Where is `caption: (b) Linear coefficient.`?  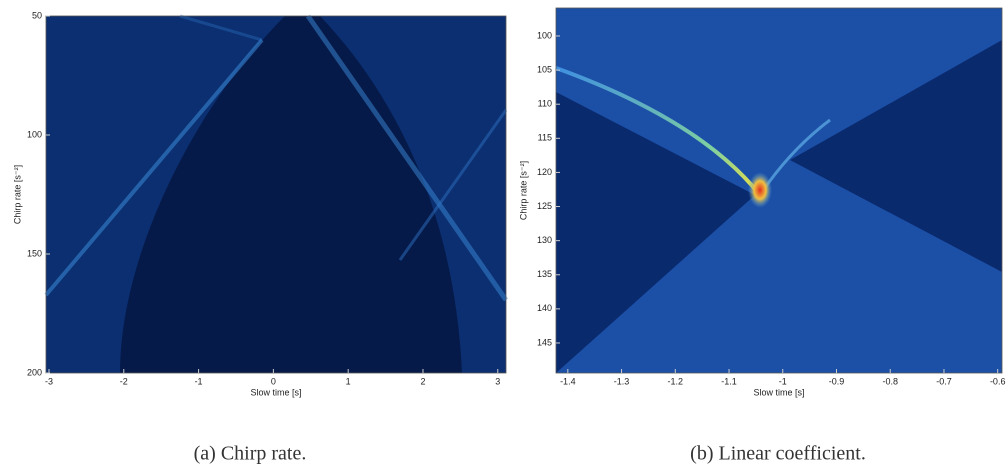
caption: (b) Linear coefficient. is located at coordinates (778, 454).